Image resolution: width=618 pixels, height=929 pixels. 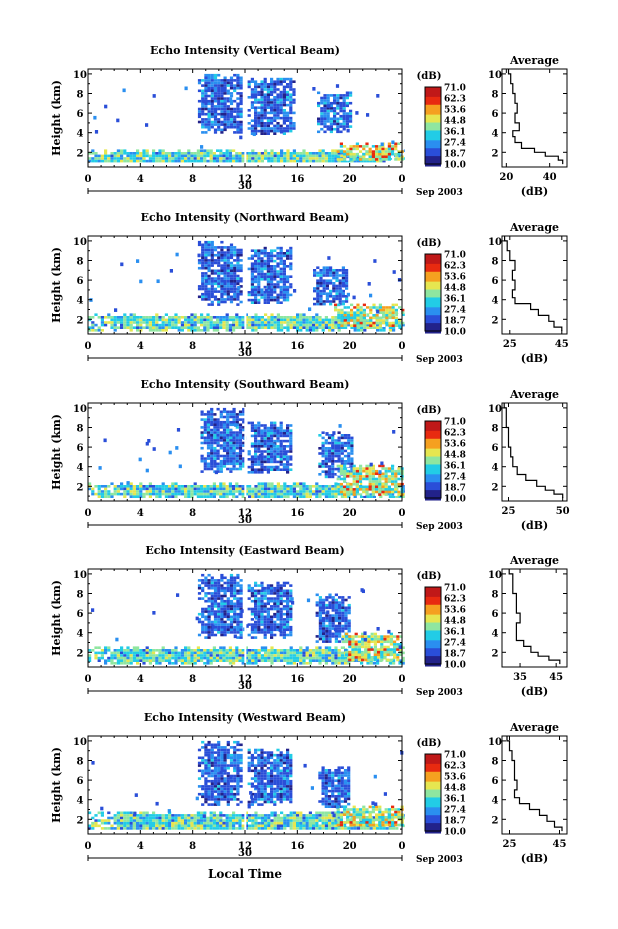 I want to click on x-tick-label: 20, so click(x=350, y=346).